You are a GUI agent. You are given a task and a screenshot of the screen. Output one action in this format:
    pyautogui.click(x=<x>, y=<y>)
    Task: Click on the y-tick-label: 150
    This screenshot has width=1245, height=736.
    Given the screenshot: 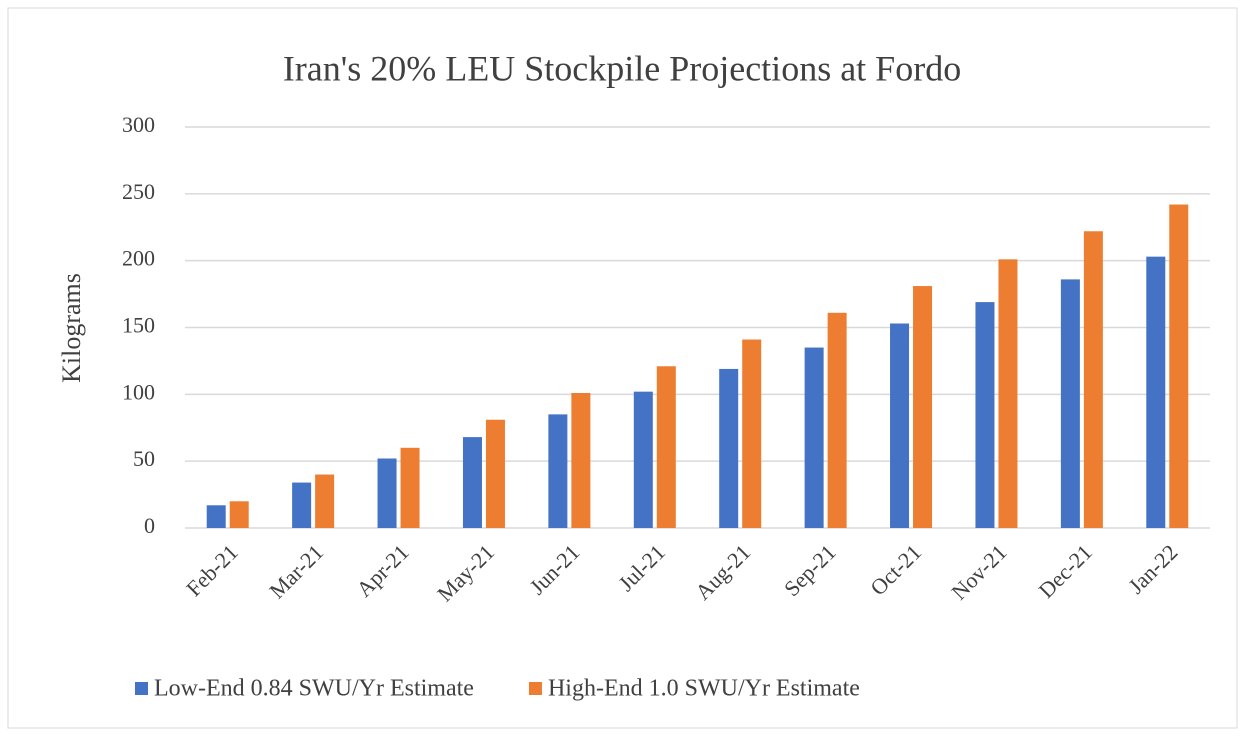 What is the action you would take?
    pyautogui.click(x=138, y=325)
    